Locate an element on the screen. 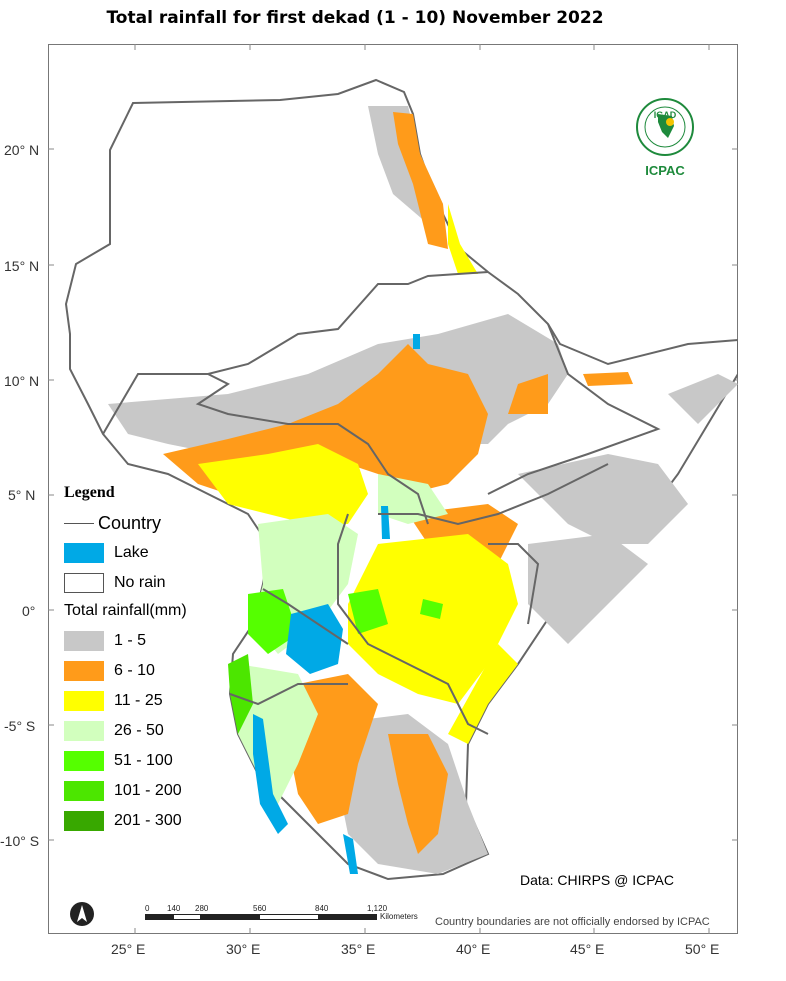  legend-label: 26 - 50 is located at coordinates (139, 730).